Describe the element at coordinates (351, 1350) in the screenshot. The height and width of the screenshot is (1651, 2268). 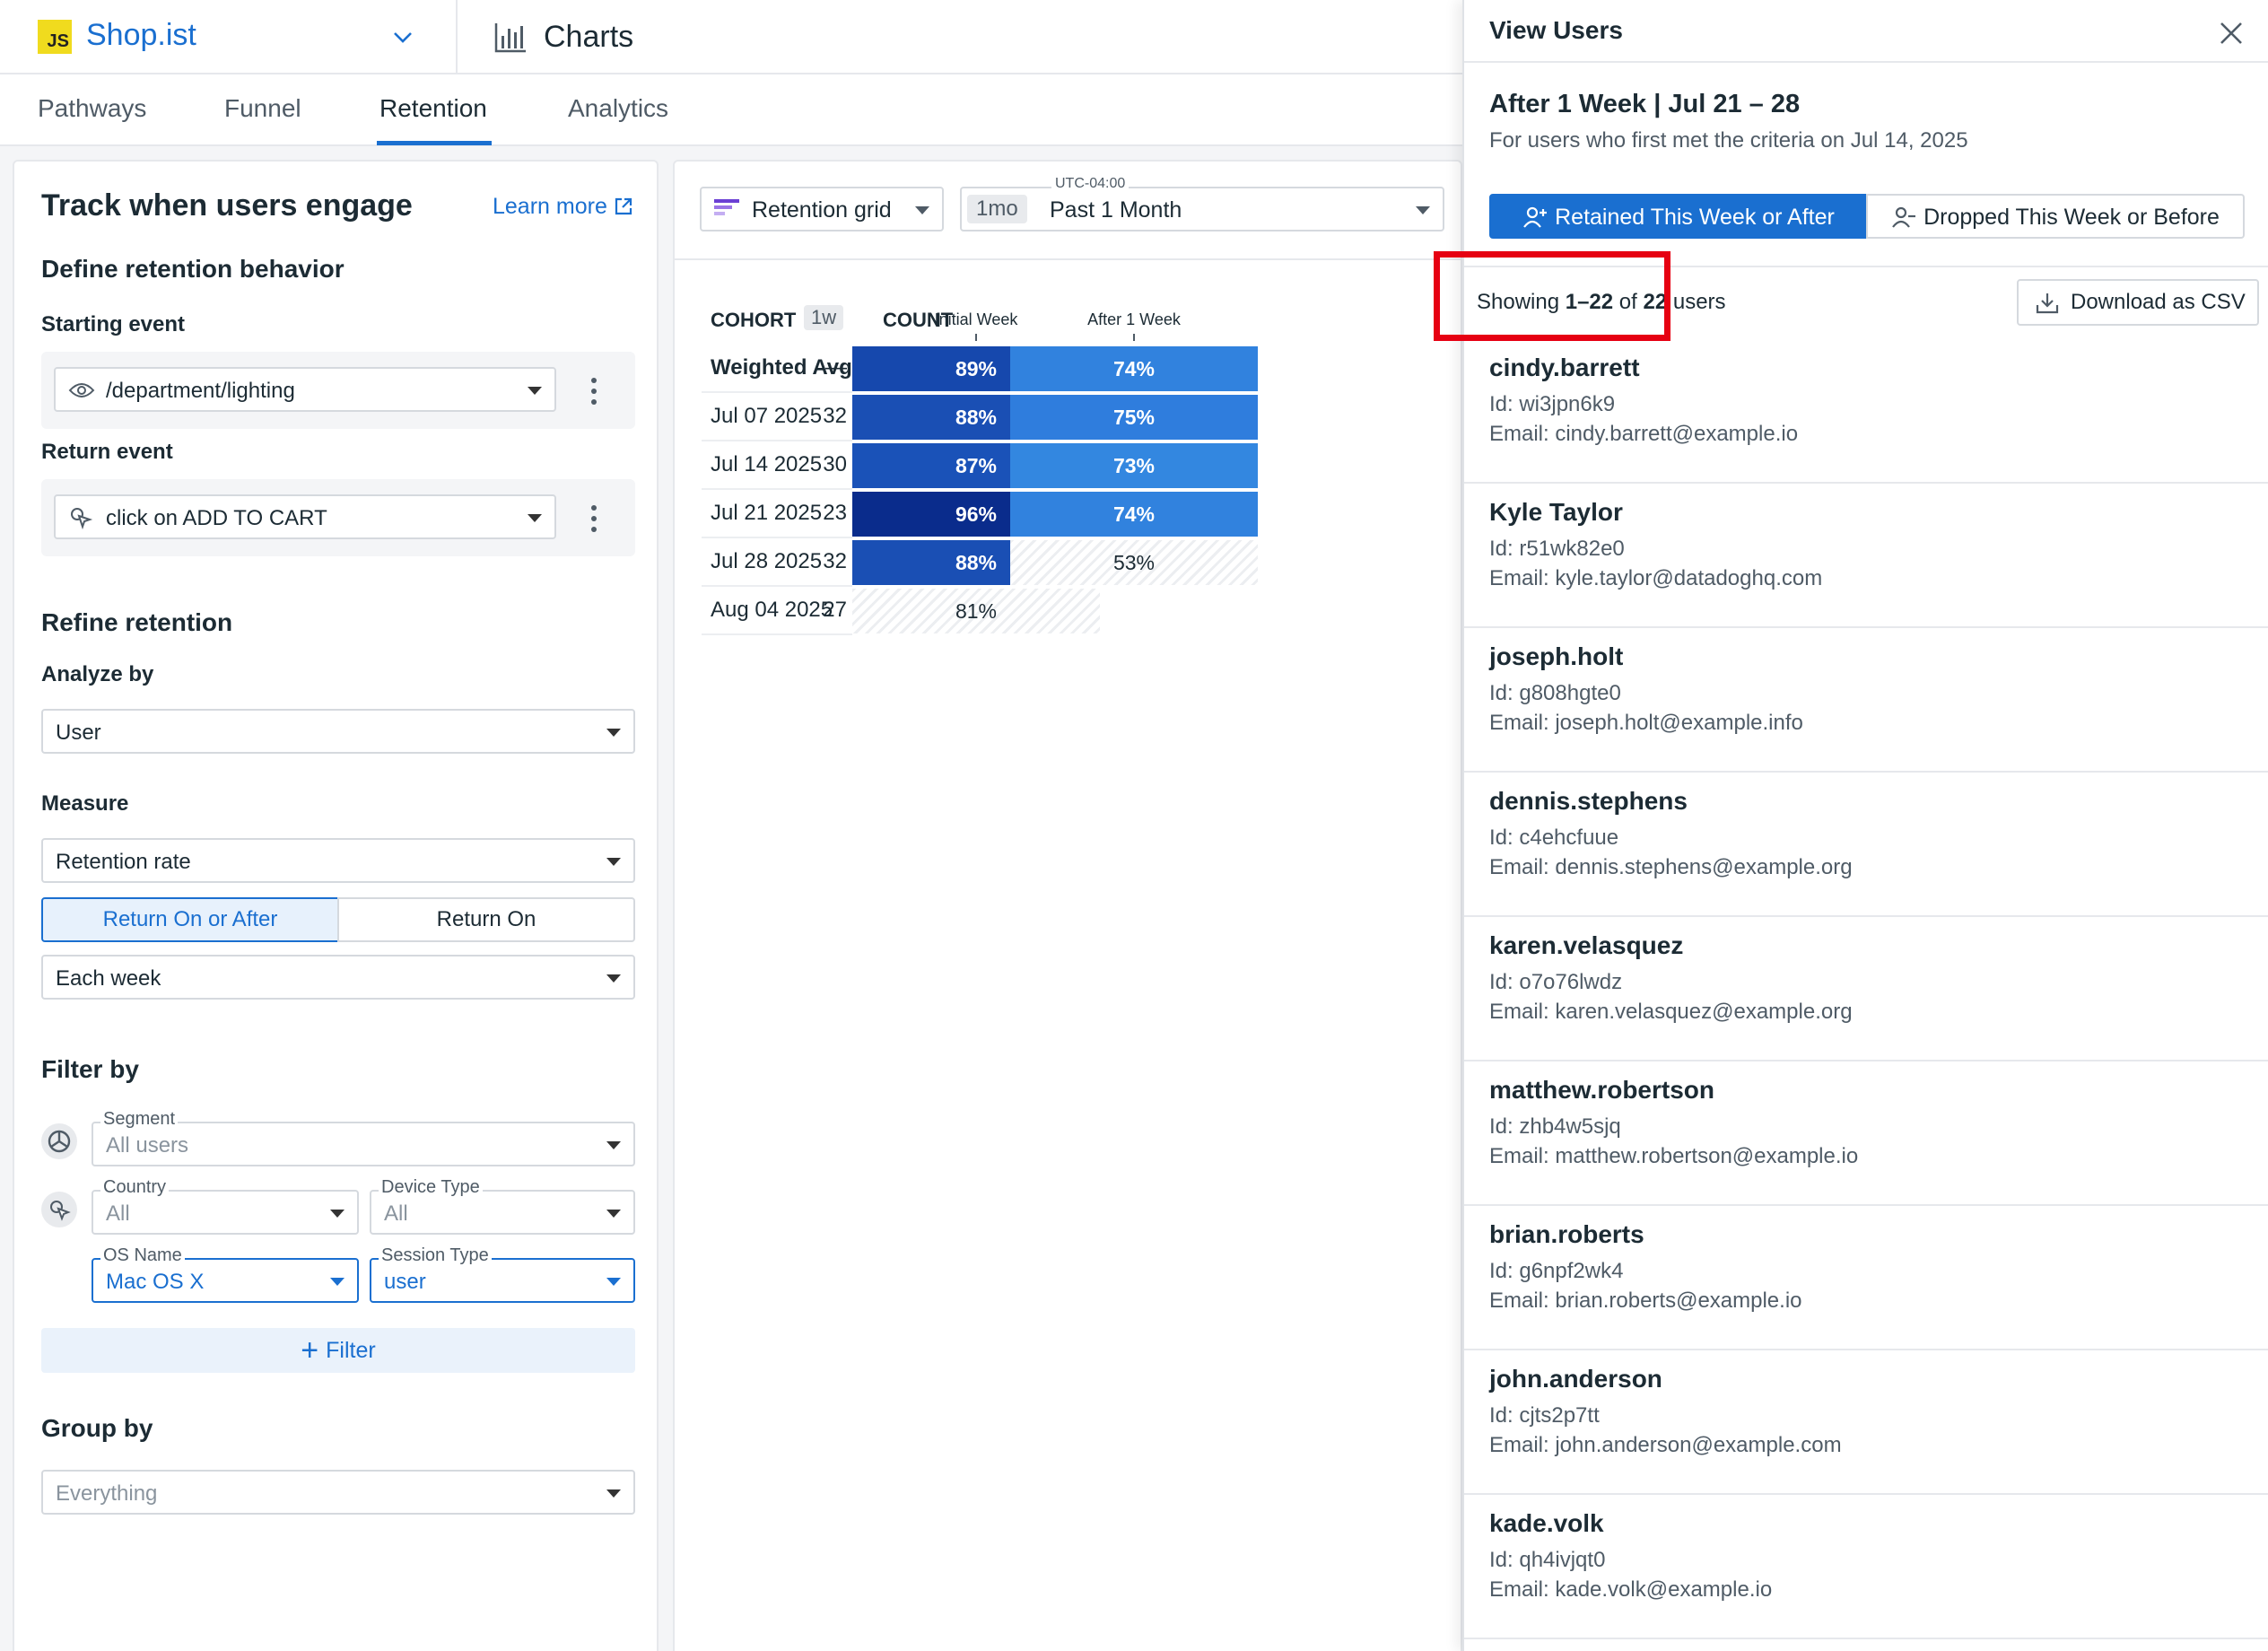
I see `add-filter-label: Filter` at that location.